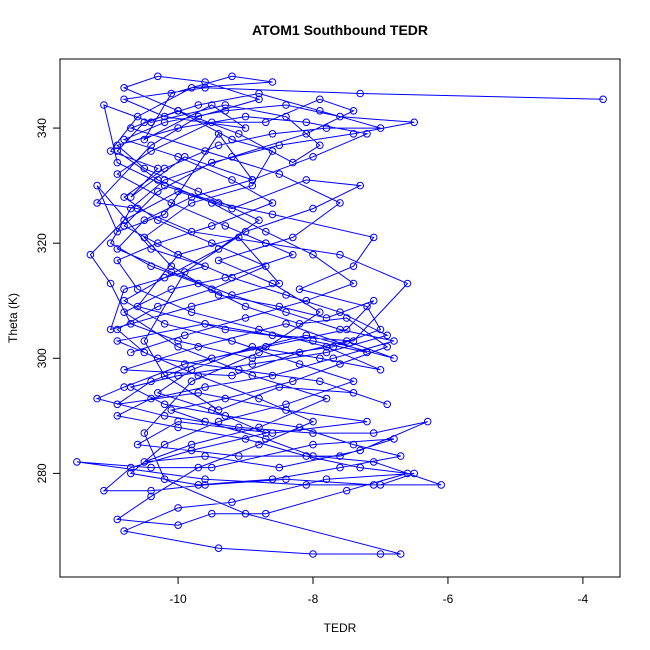 The width and height of the screenshot is (650, 650). Describe the element at coordinates (379, 591) in the screenshot. I see `x-axis: -10 -8 -6 -4` at that location.